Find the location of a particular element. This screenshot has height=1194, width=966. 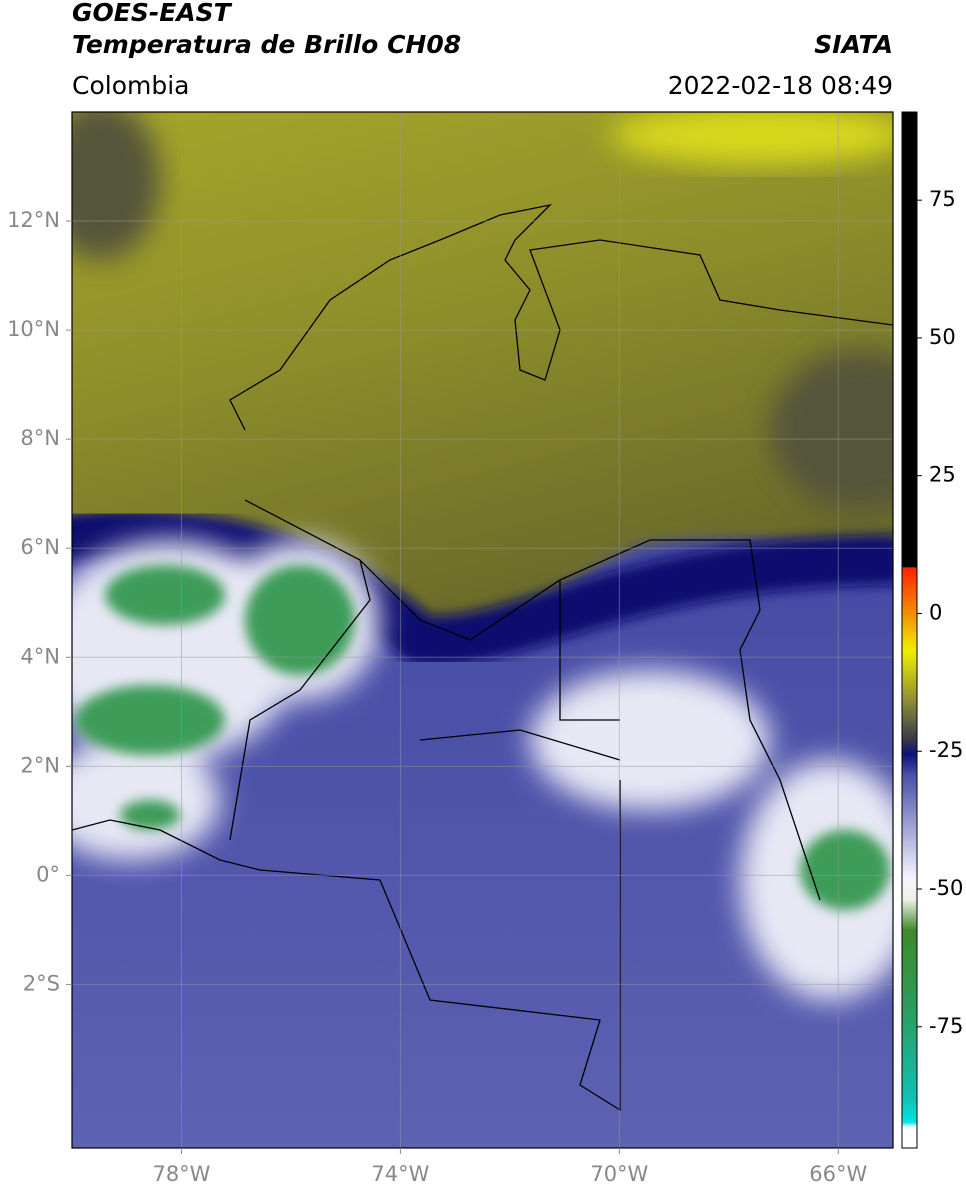

colorbar-tick-label: -50 is located at coordinates (946, 888).